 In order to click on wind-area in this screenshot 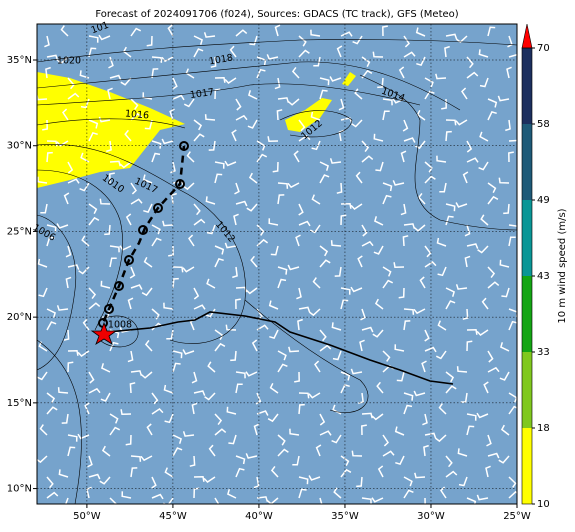, I will do `click(111, 130)`.